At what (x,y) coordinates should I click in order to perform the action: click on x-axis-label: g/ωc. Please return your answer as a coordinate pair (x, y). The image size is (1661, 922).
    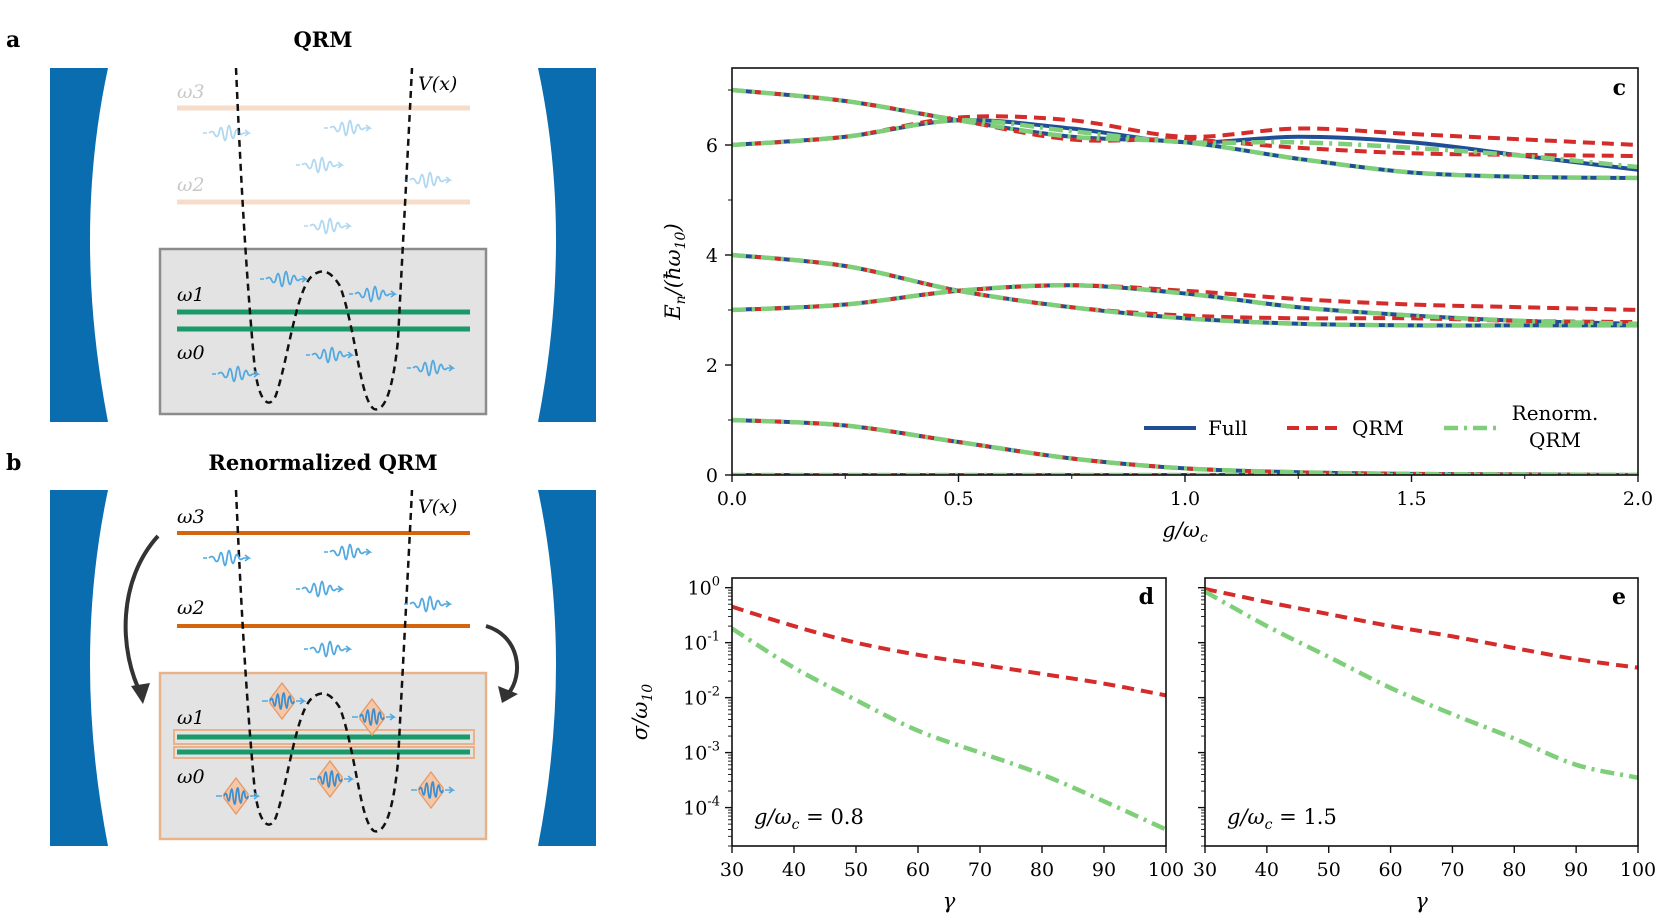
    Looking at the image, I should click on (1185, 532).